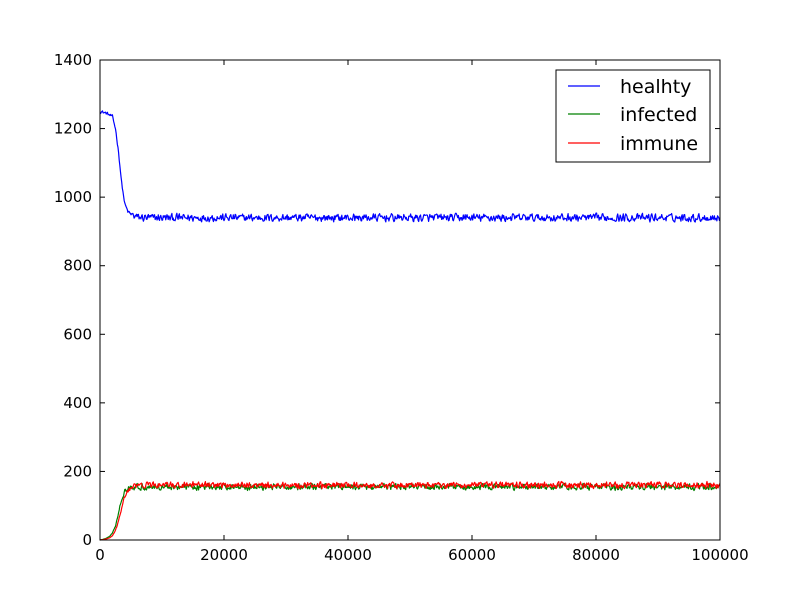 This screenshot has height=600, width=800. I want to click on legend: healhty infected immune, so click(633, 116).